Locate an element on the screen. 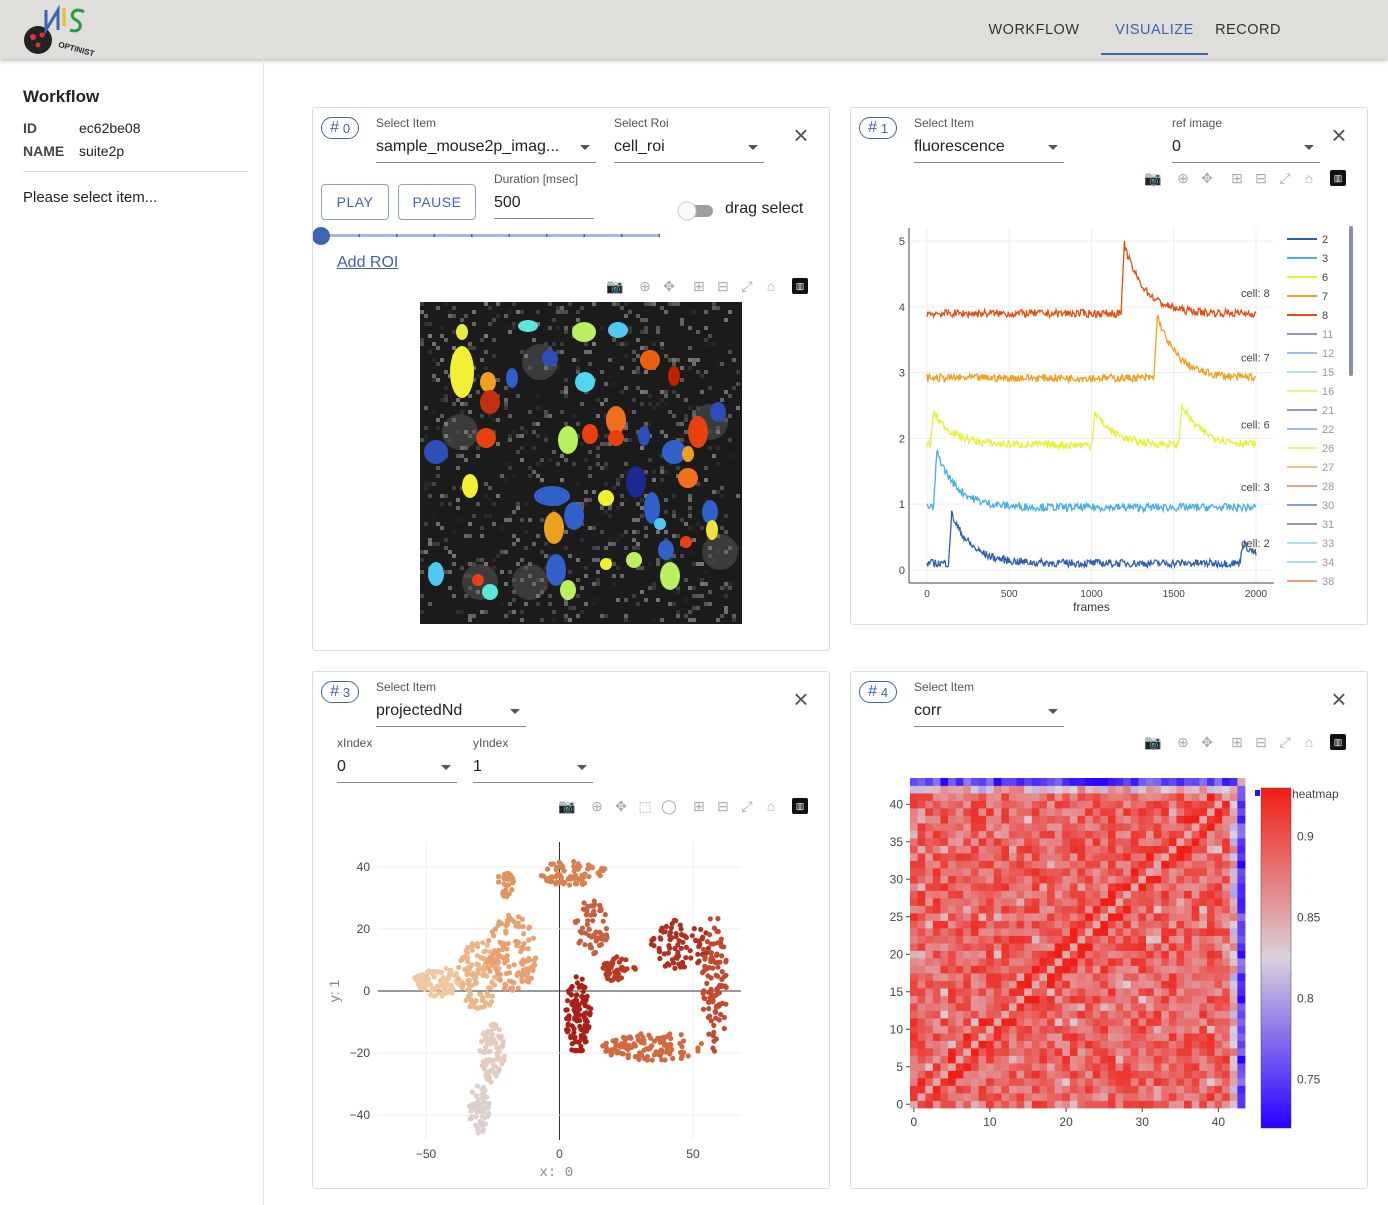 This screenshot has height=1205, width=1388. pan-icon: ✥ is located at coordinates (1207, 741).